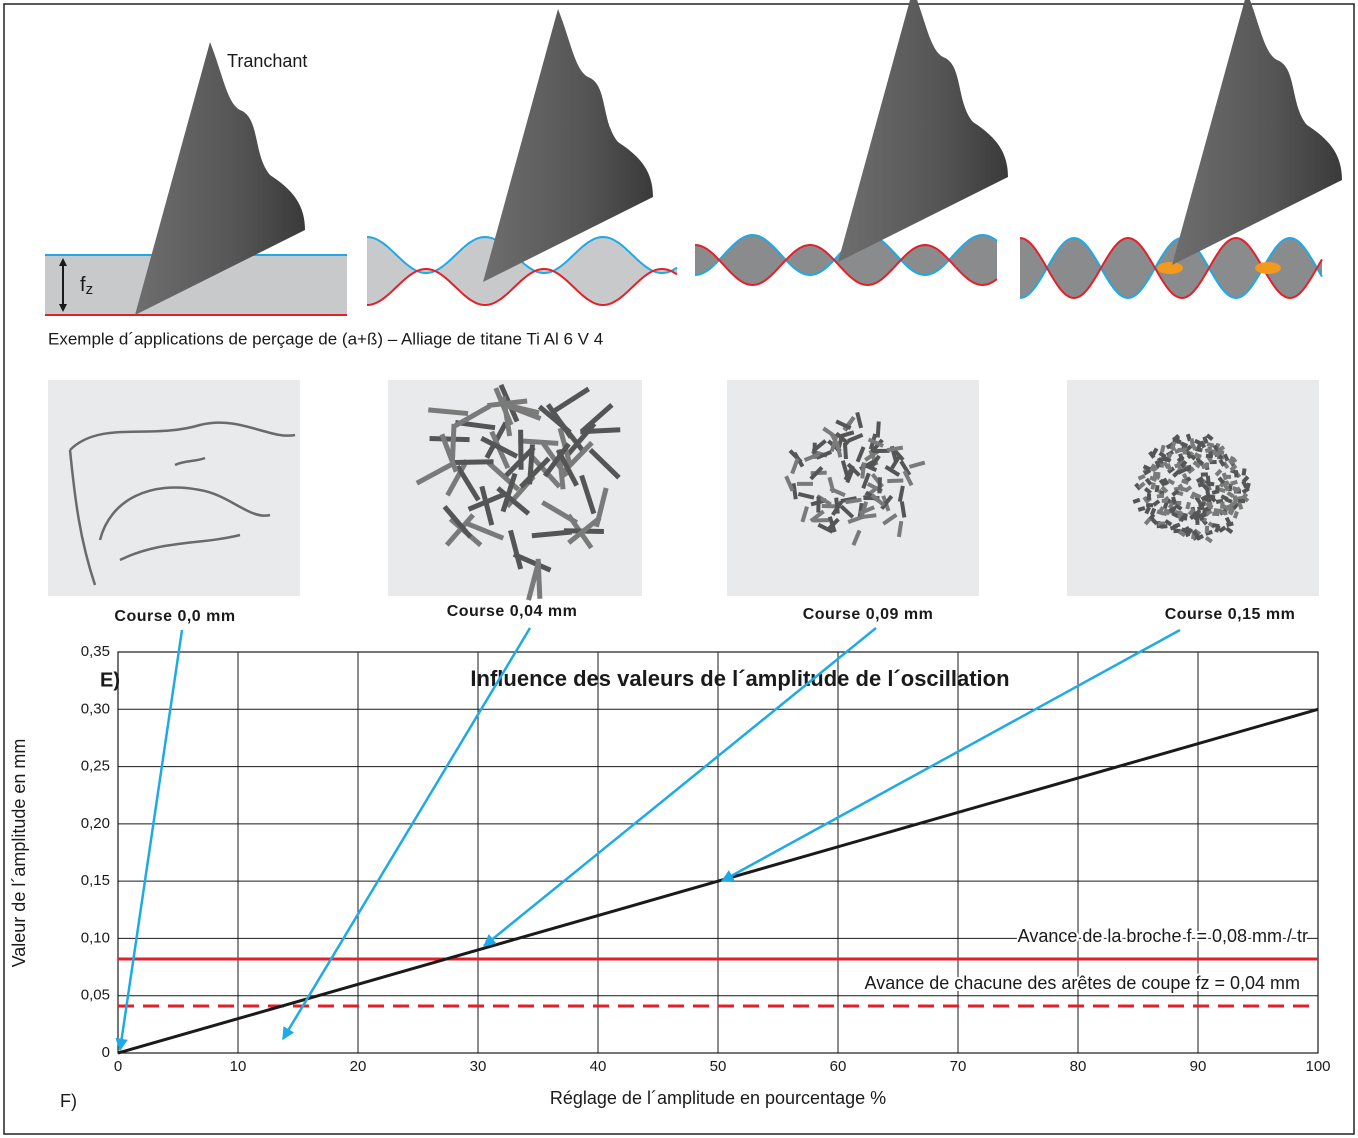 Image resolution: width=1358 pixels, height=1138 pixels. Describe the element at coordinates (1078, 1066) in the screenshot. I see `x-tick-label: 80` at that location.